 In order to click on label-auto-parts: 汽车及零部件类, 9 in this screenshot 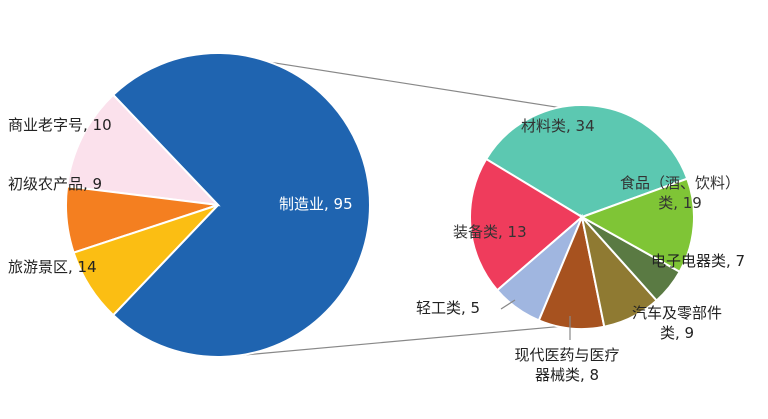, I will do `click(677, 323)`.